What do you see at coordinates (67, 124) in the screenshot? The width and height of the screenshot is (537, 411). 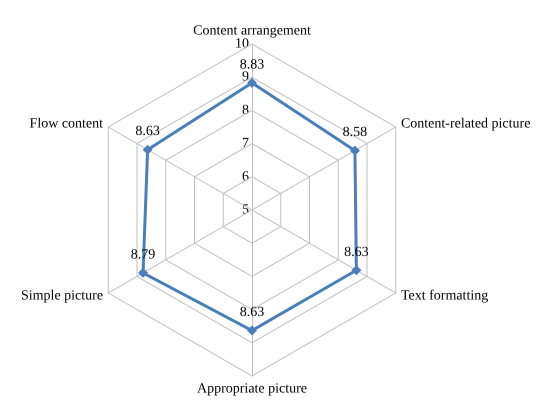 I see `spoke-label: Flow content` at bounding box center [67, 124].